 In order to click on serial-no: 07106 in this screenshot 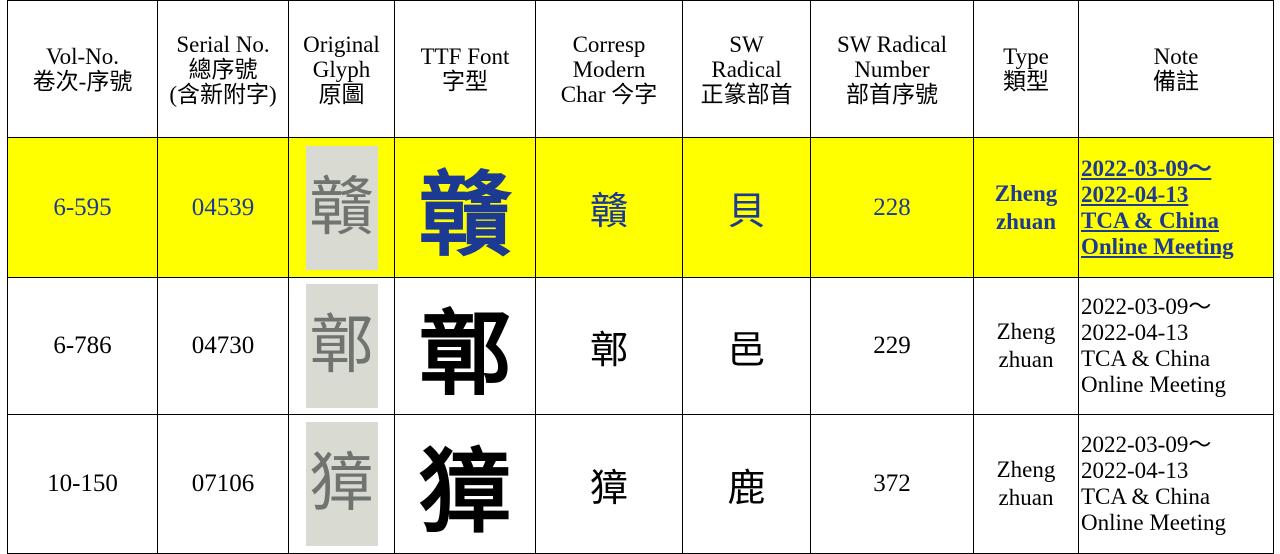, I will do `click(223, 483)`.